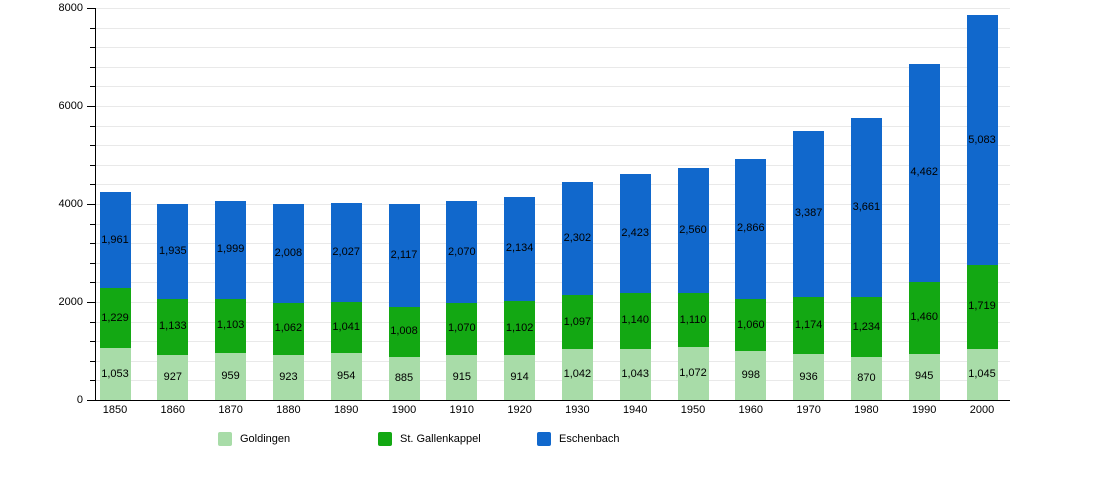  I want to click on x-tick-label: 2000, so click(982, 410).